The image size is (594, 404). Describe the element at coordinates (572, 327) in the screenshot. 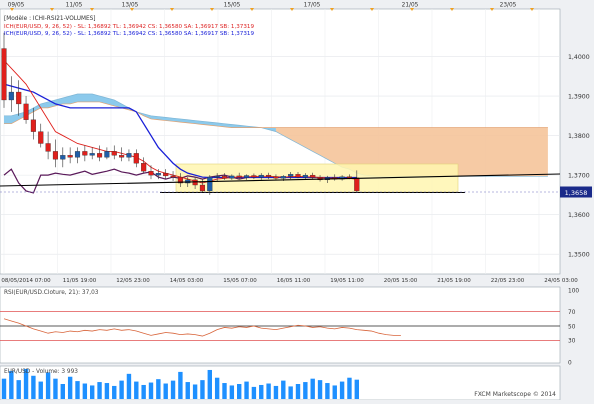

I see `rsi-tick: 50` at that location.